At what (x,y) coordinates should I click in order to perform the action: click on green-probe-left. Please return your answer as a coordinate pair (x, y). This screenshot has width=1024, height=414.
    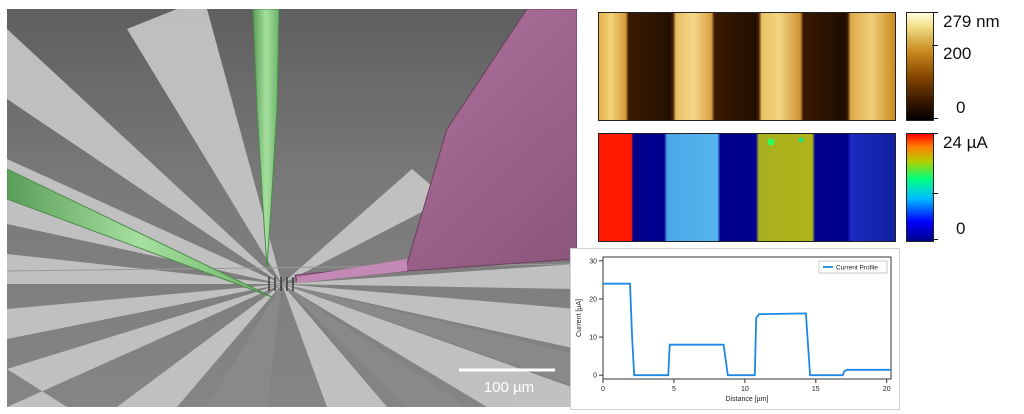
    Looking at the image, I should click on (140, 233).